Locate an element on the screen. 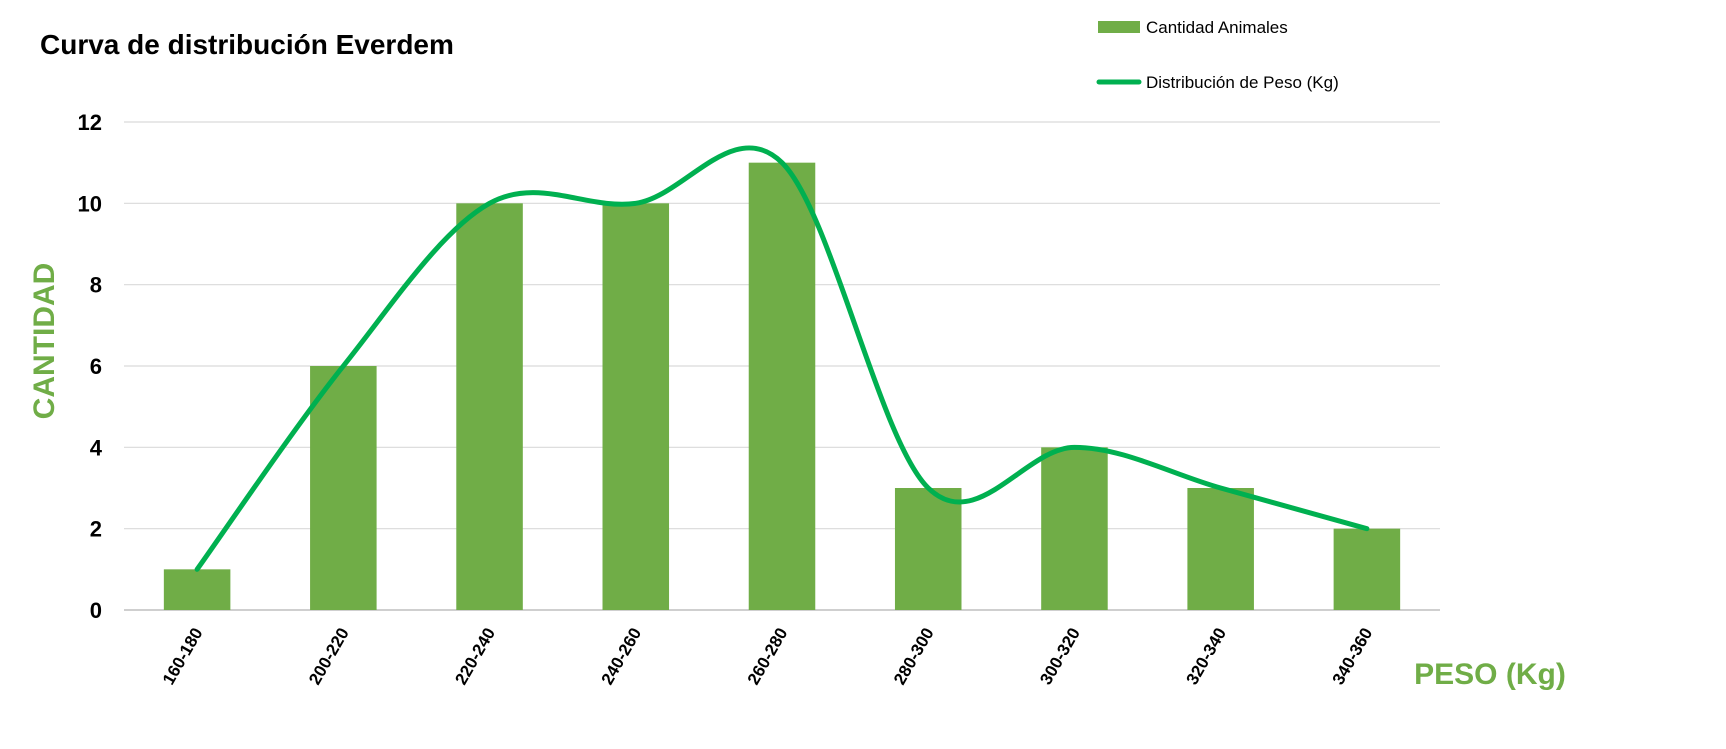 This screenshot has height=749, width=1726. x-tick-label: 160-180 is located at coordinates (183, 657).